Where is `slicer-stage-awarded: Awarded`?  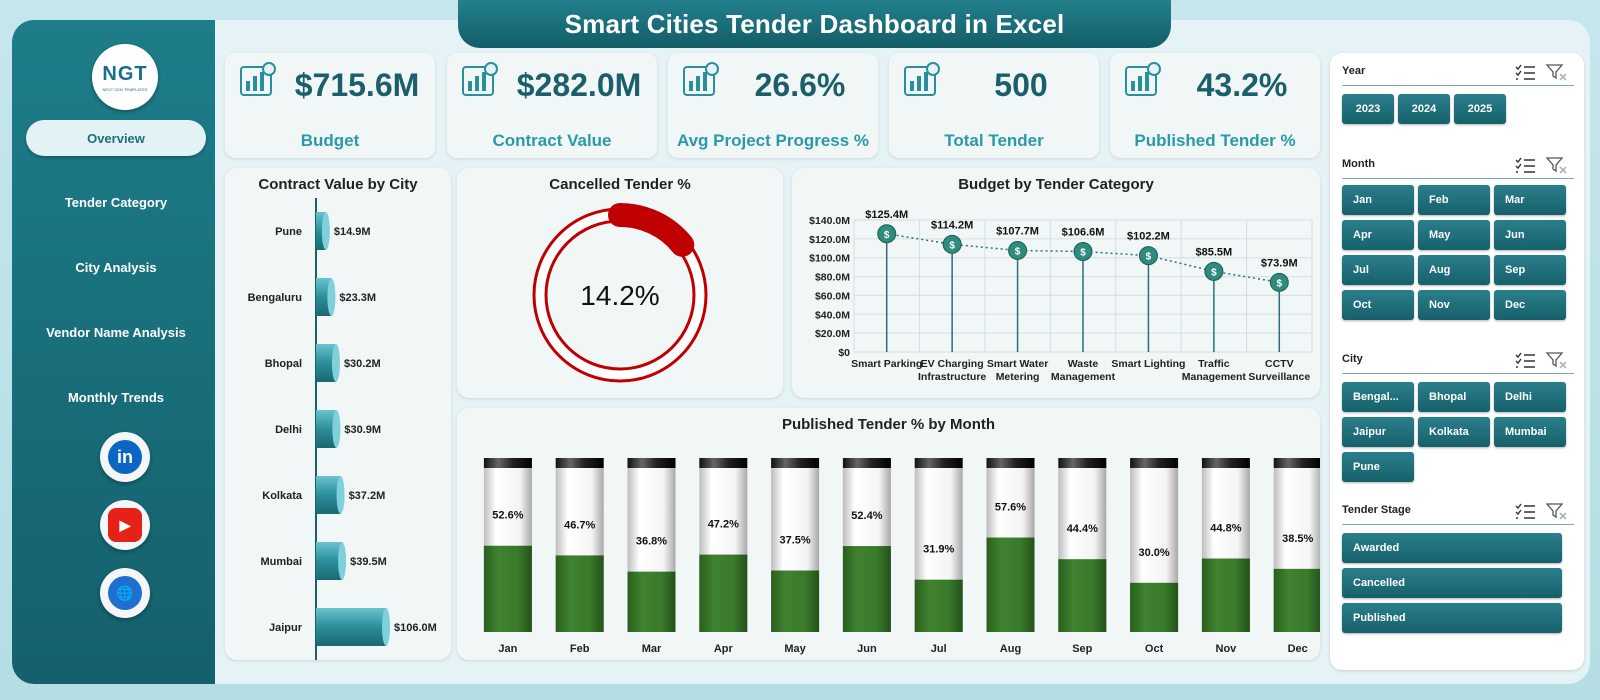 slicer-stage-awarded: Awarded is located at coordinates (1452, 548).